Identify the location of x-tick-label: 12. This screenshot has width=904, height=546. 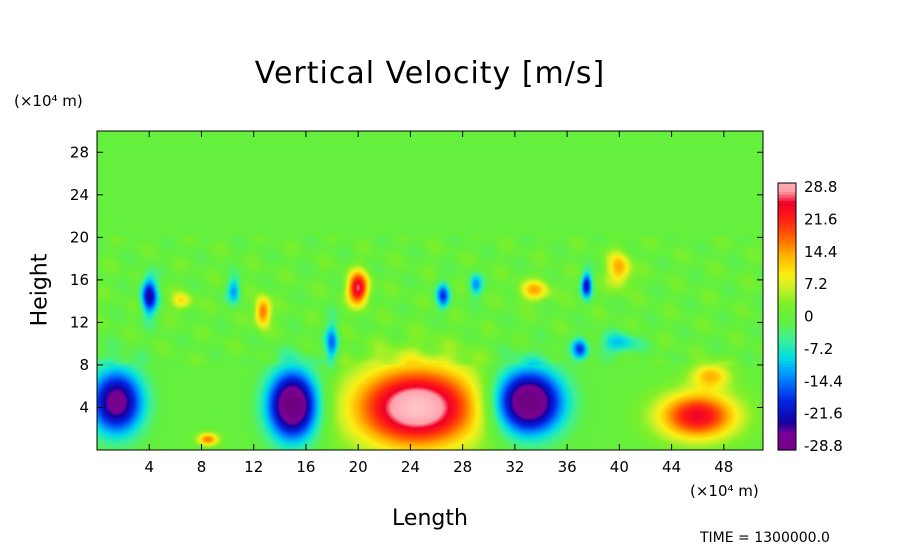
(253, 467).